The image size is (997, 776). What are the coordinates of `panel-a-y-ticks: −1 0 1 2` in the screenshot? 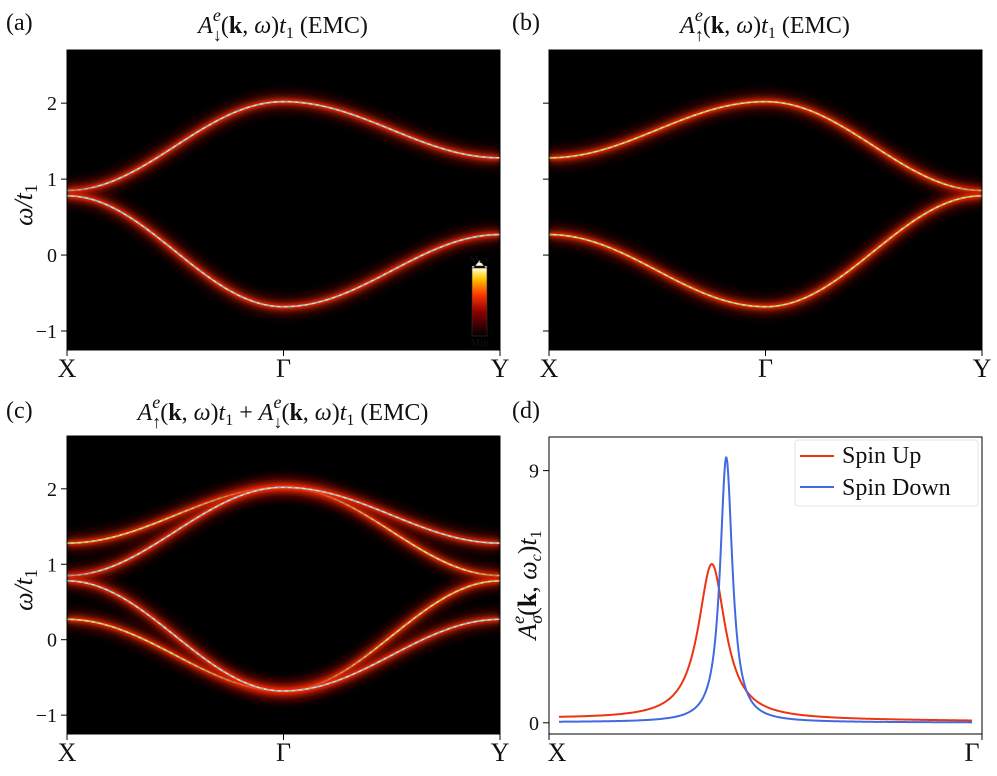 It's located at (51, 218).